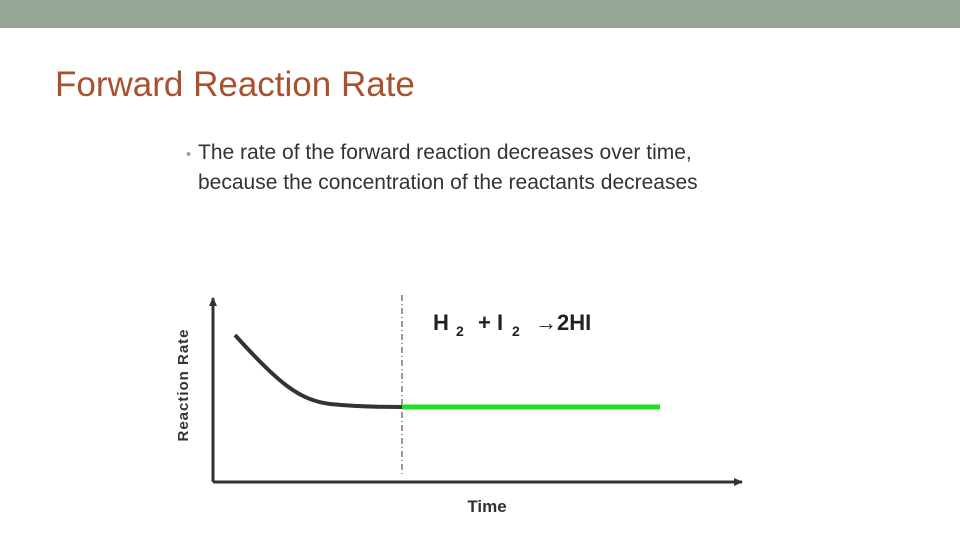 This screenshot has width=960, height=540. Describe the element at coordinates (480, 14) in the screenshot. I see `top-bar` at that location.